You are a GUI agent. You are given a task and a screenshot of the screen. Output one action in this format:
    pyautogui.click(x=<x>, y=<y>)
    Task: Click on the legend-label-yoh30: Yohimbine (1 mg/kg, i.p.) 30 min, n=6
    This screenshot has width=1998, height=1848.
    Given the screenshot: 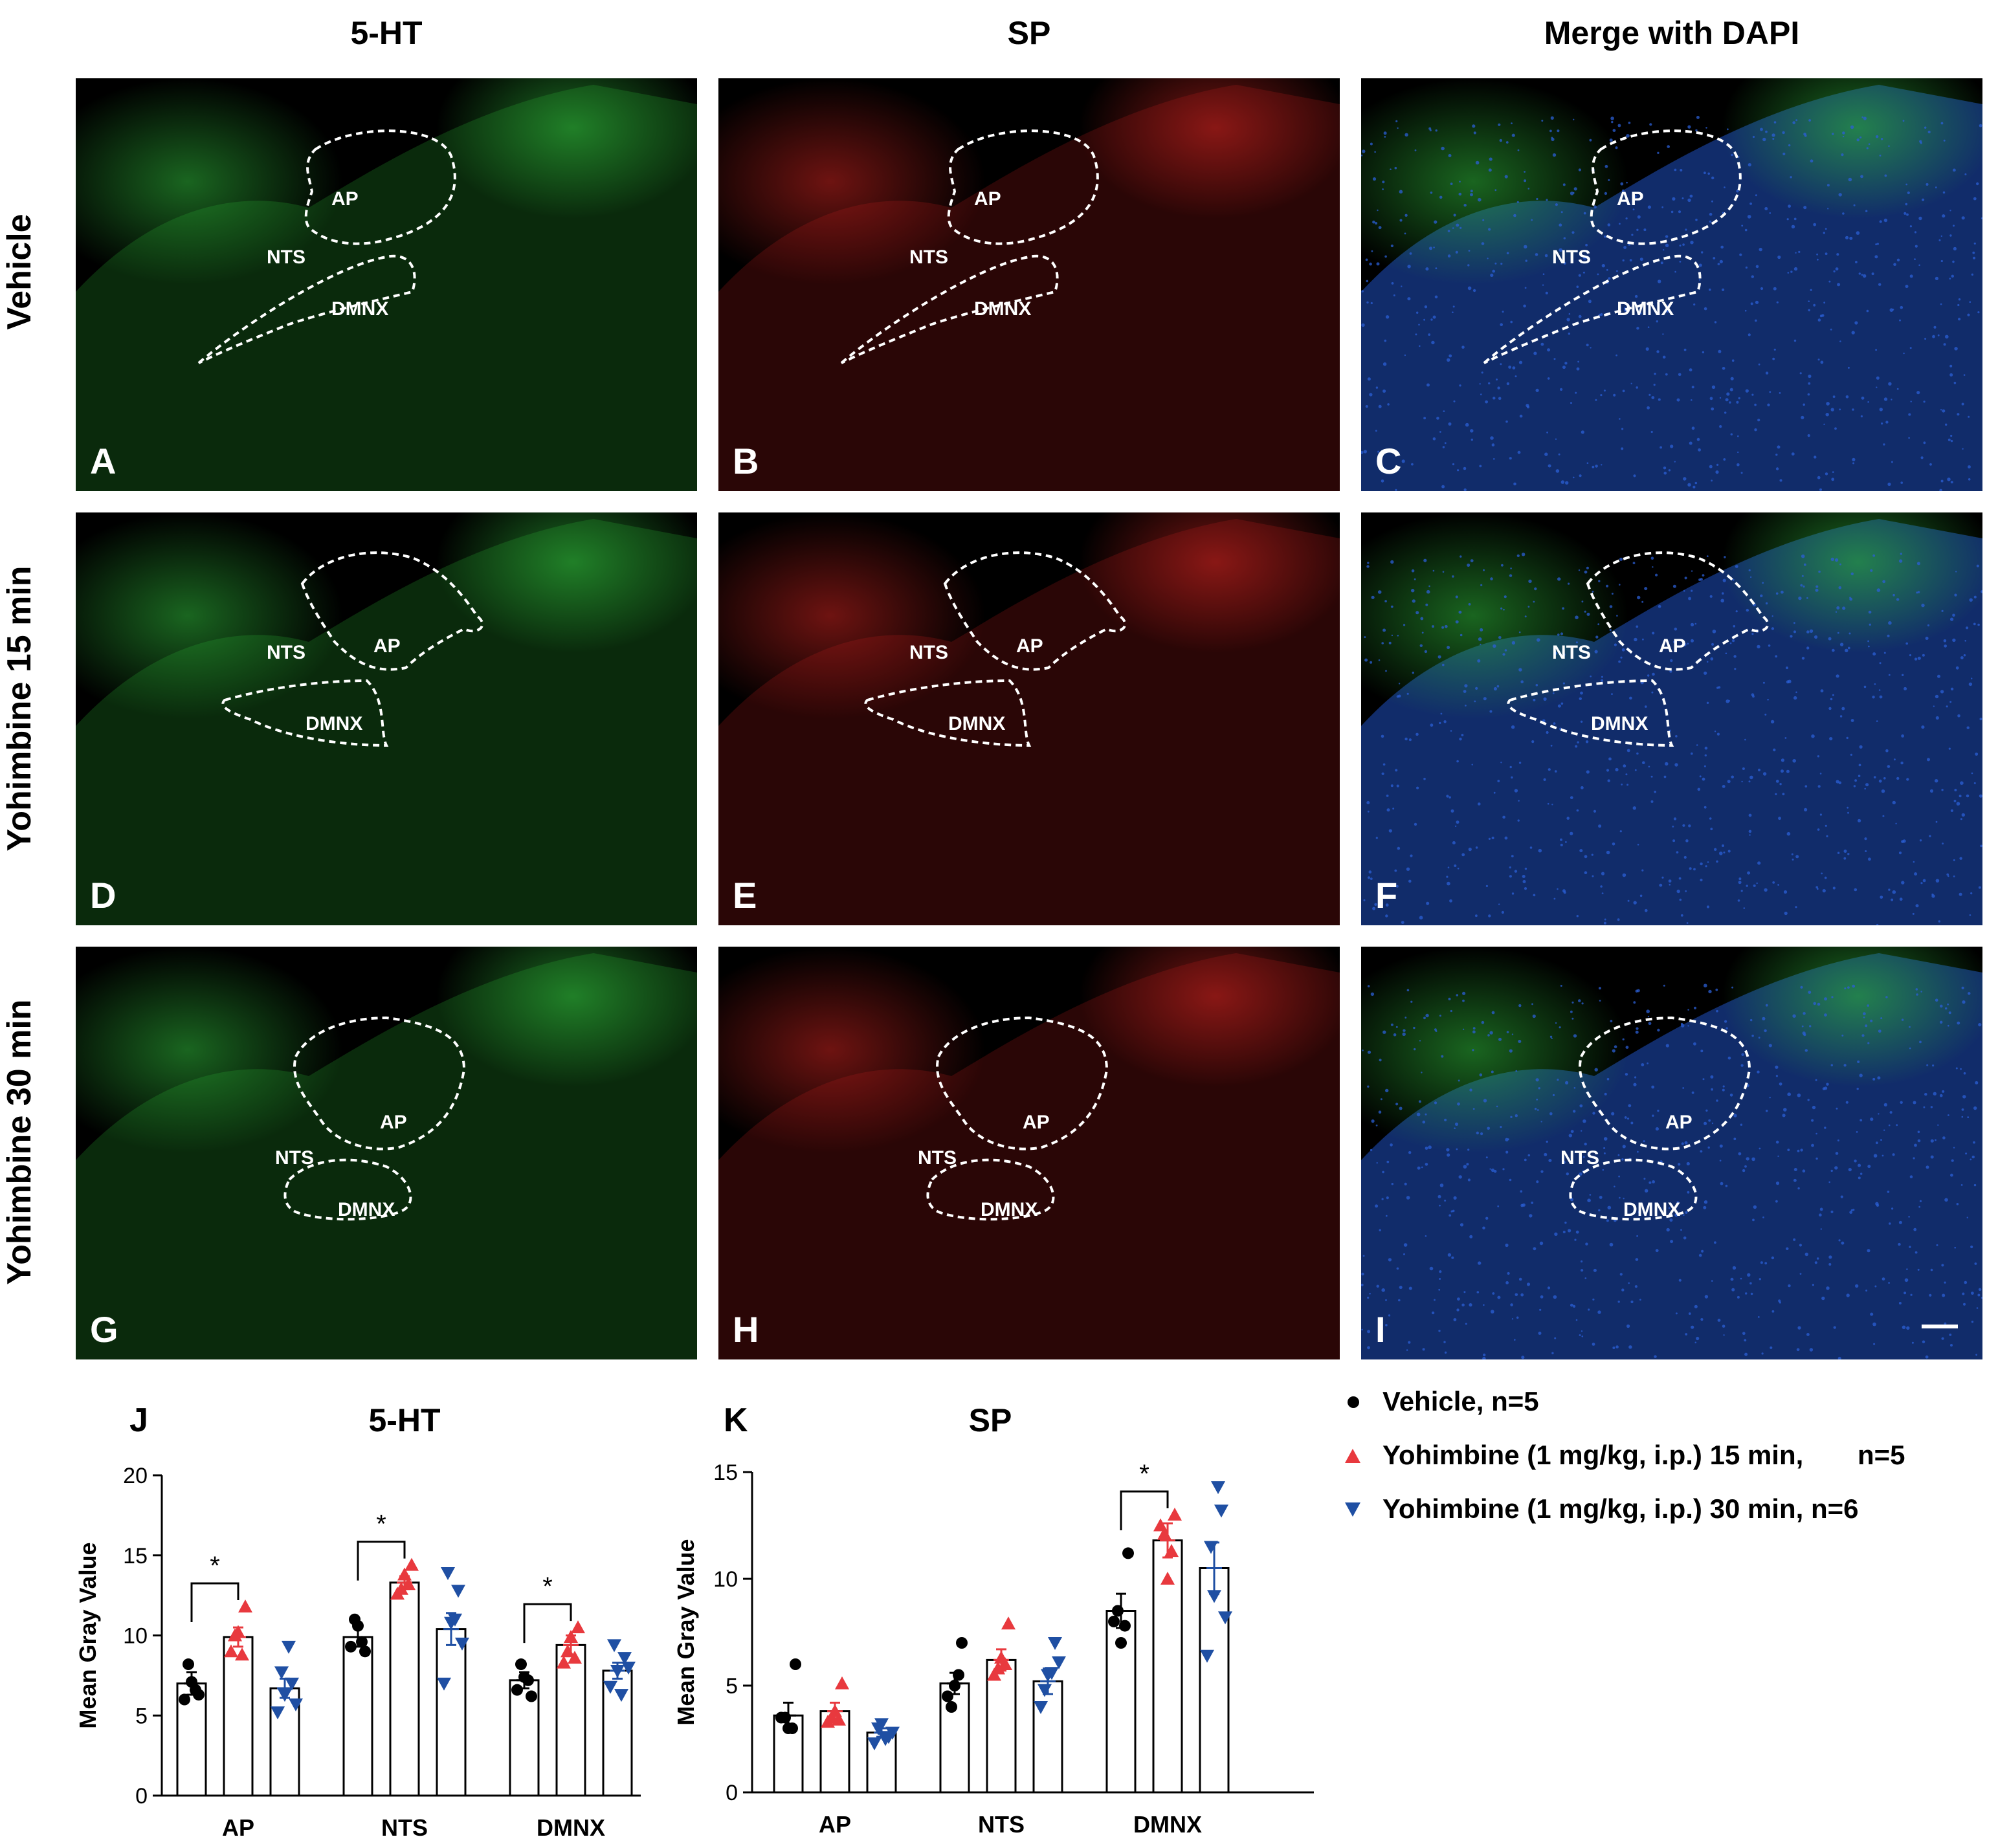 What is the action you would take?
    pyautogui.click(x=1620, y=1509)
    